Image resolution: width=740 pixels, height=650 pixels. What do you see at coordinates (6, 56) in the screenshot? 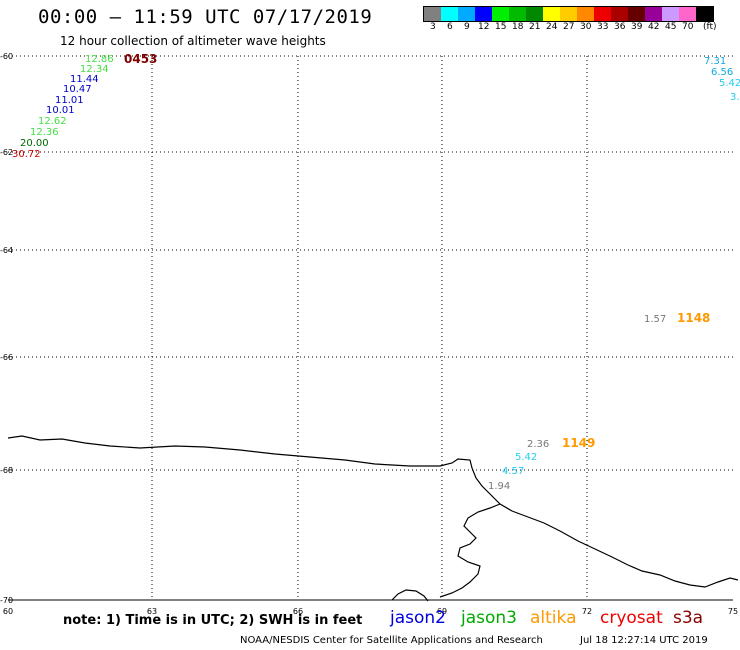
I see `lat-tick-label: -60` at bounding box center [6, 56].